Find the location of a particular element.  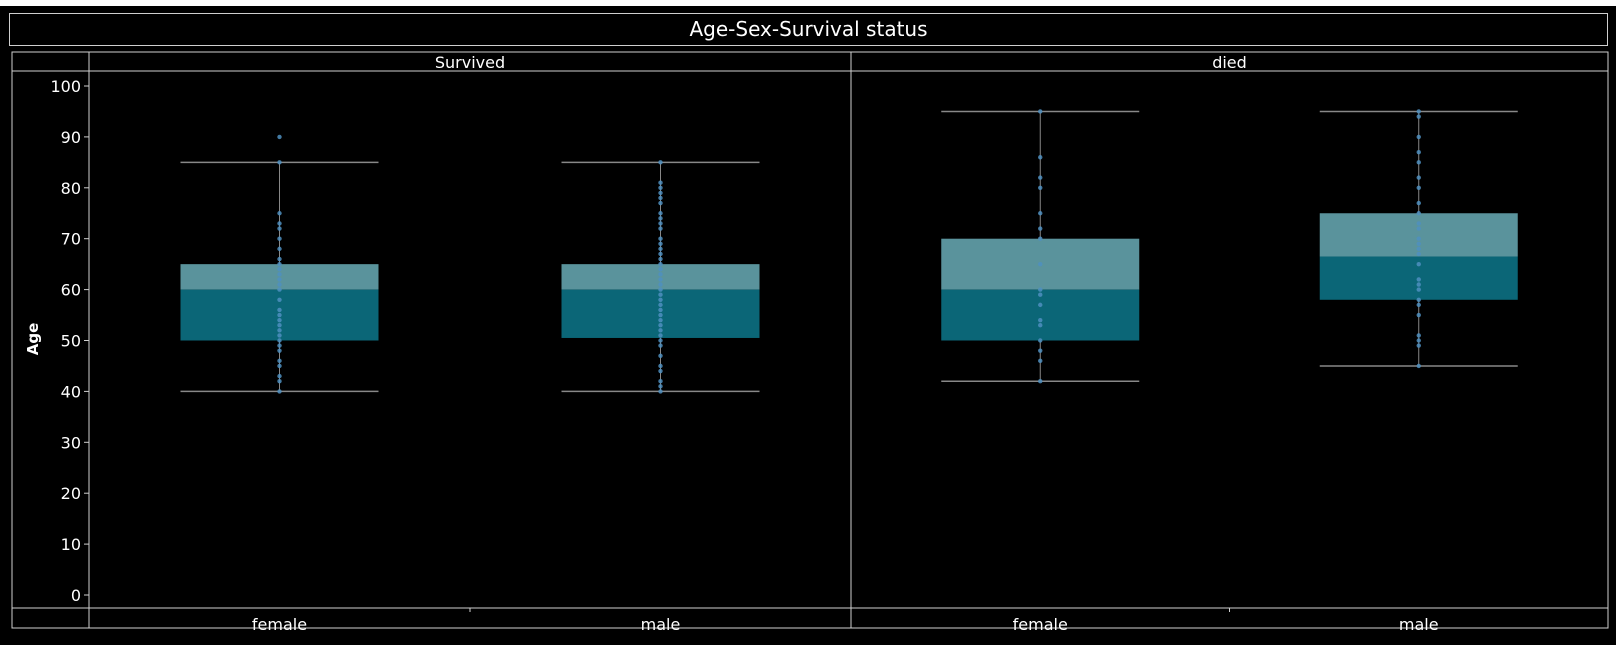

x-tick-label: male is located at coordinates (1419, 624).